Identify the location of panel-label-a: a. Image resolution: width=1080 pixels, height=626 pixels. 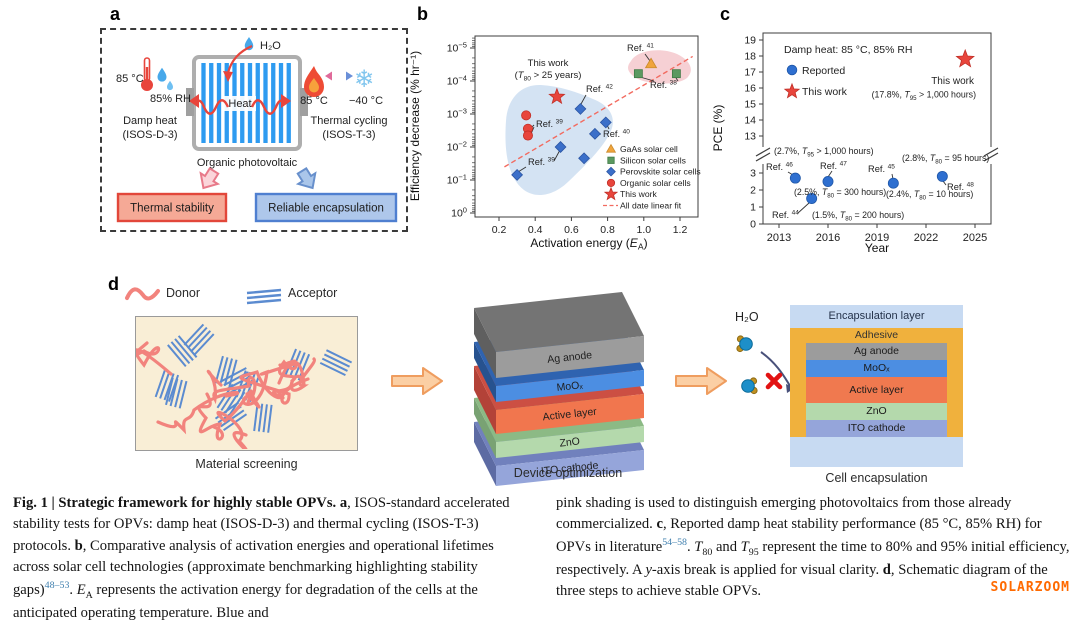
(115, 14).